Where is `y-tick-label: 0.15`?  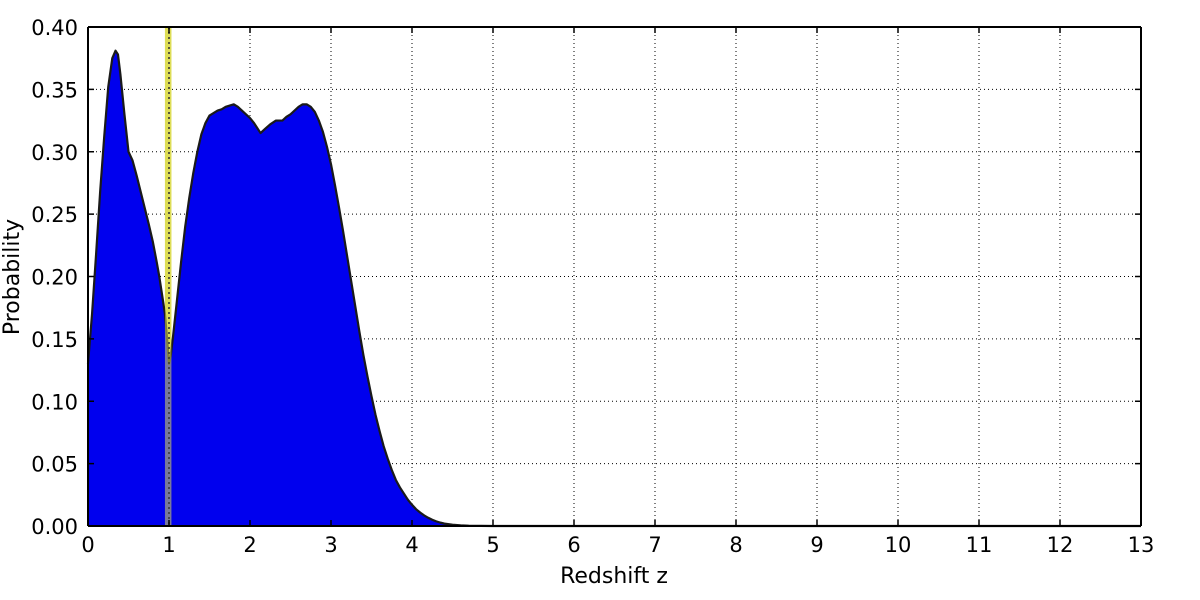 y-tick-label: 0.15 is located at coordinates (54, 340).